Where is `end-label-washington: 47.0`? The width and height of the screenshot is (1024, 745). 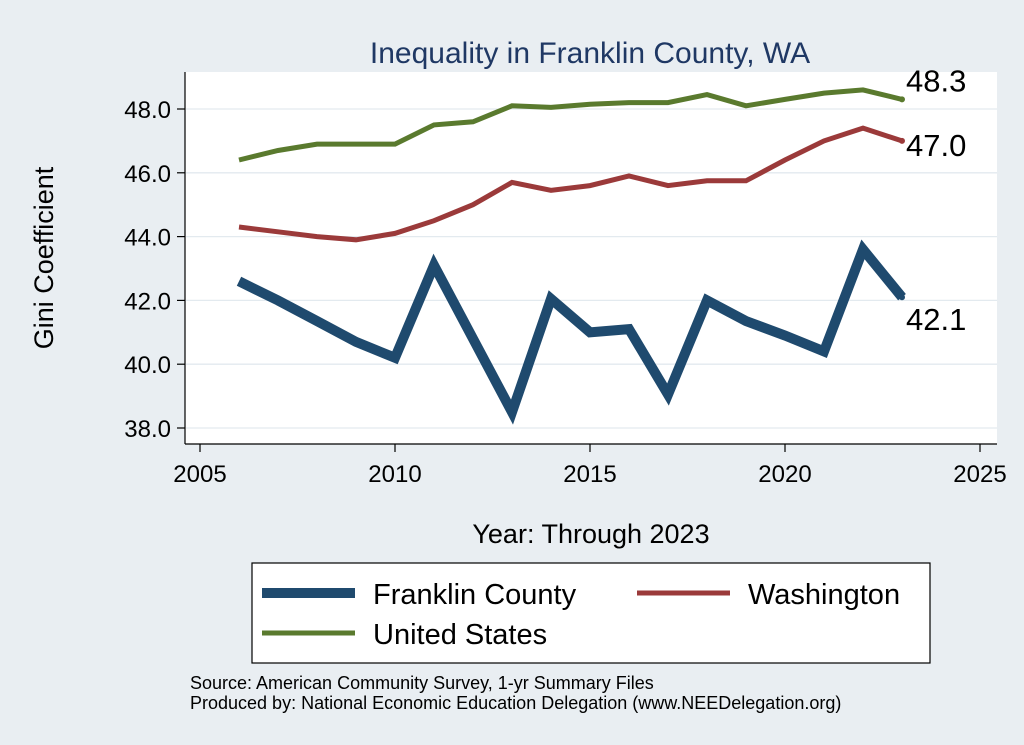 end-label-washington: 47.0 is located at coordinates (936, 145).